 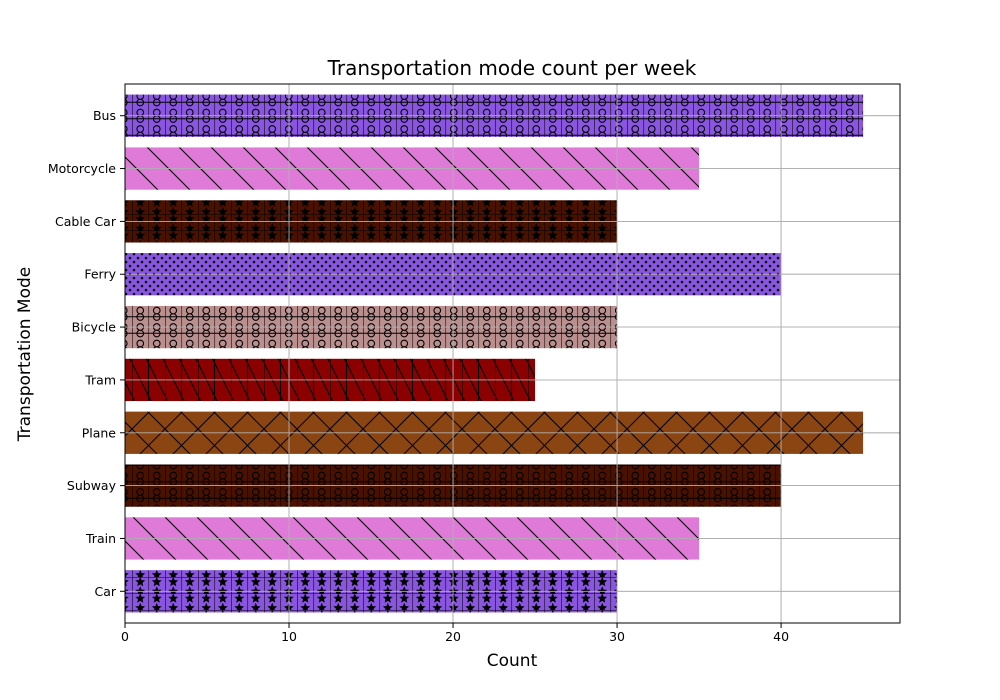 I want to click on chart-title: Transportation mode count per week, so click(x=512, y=68).